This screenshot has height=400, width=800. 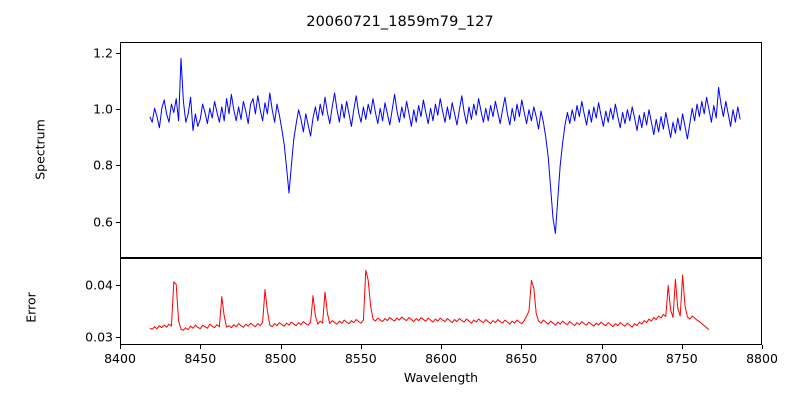 I want to click on x-tick-label: 8800, so click(x=762, y=358).